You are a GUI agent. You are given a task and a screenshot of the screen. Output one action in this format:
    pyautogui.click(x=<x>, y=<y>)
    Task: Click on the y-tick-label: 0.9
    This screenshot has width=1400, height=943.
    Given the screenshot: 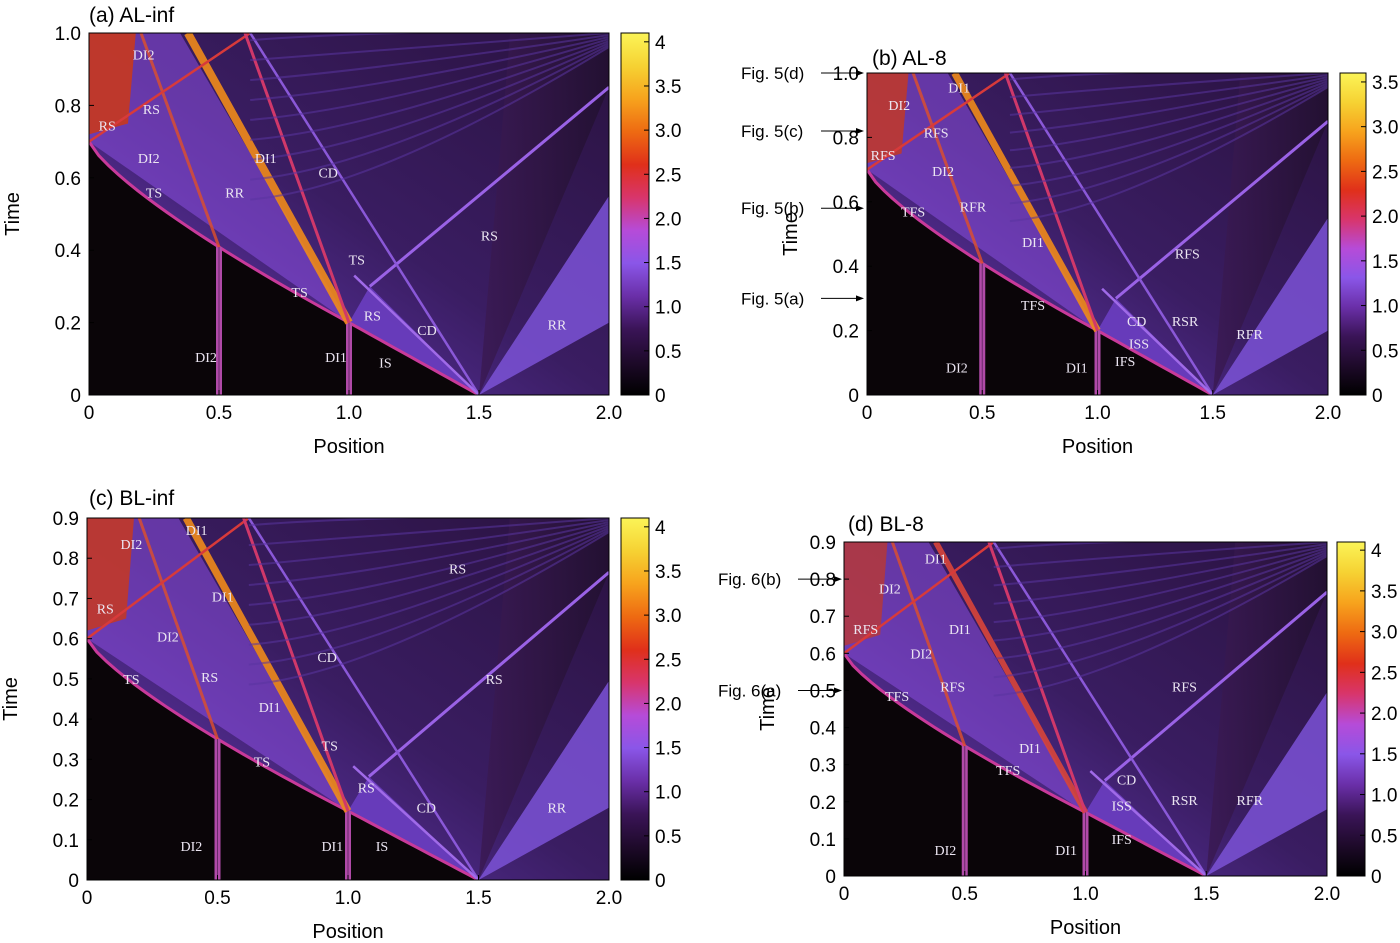 What is the action you would take?
    pyautogui.click(x=823, y=543)
    